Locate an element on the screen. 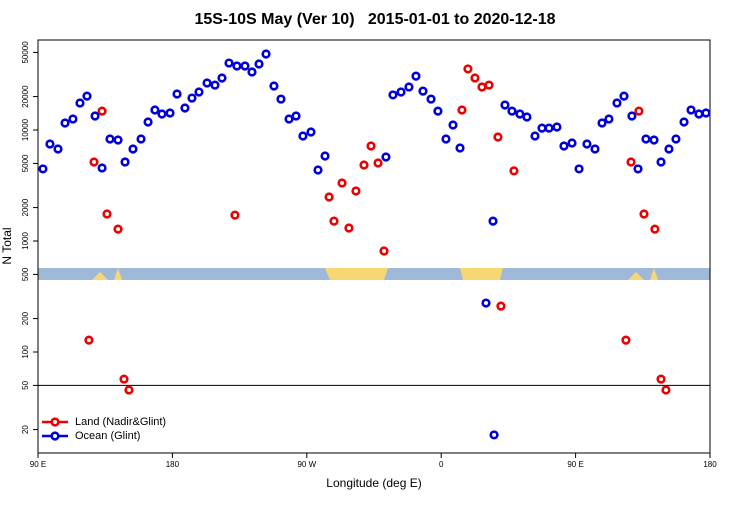 This screenshot has width=750, height=505. y-tick-label: 1000 is located at coordinates (25, 241).